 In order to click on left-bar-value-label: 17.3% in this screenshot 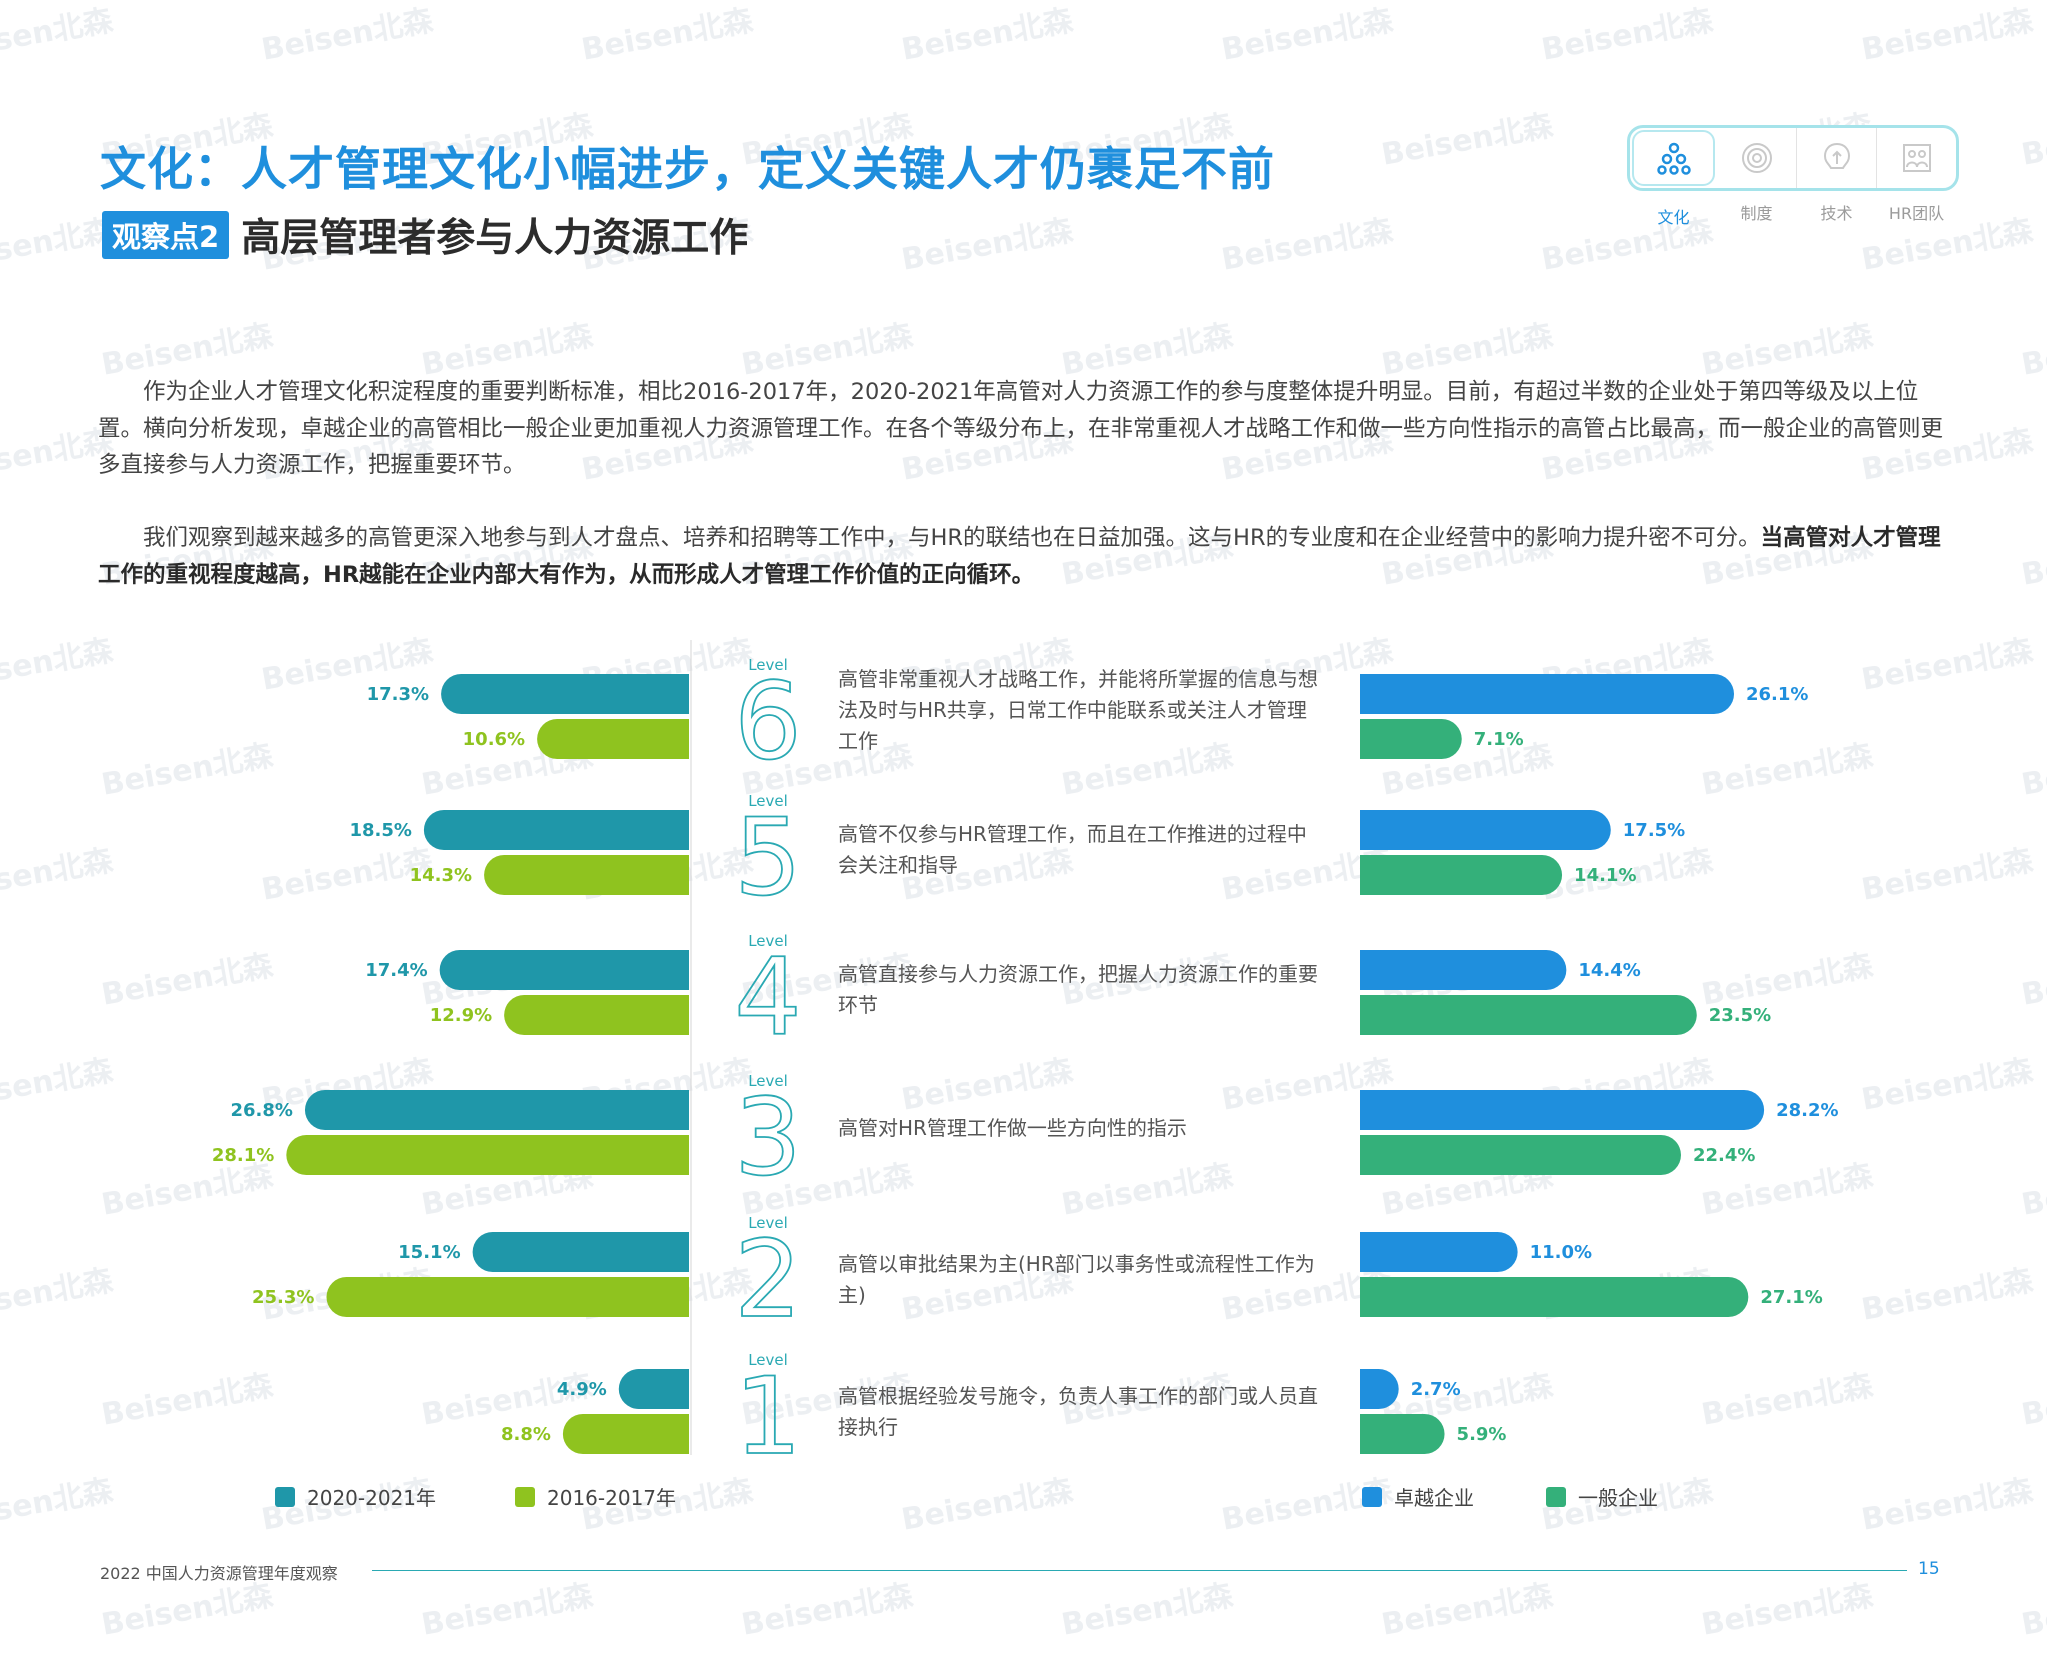, I will do `click(398, 694)`.